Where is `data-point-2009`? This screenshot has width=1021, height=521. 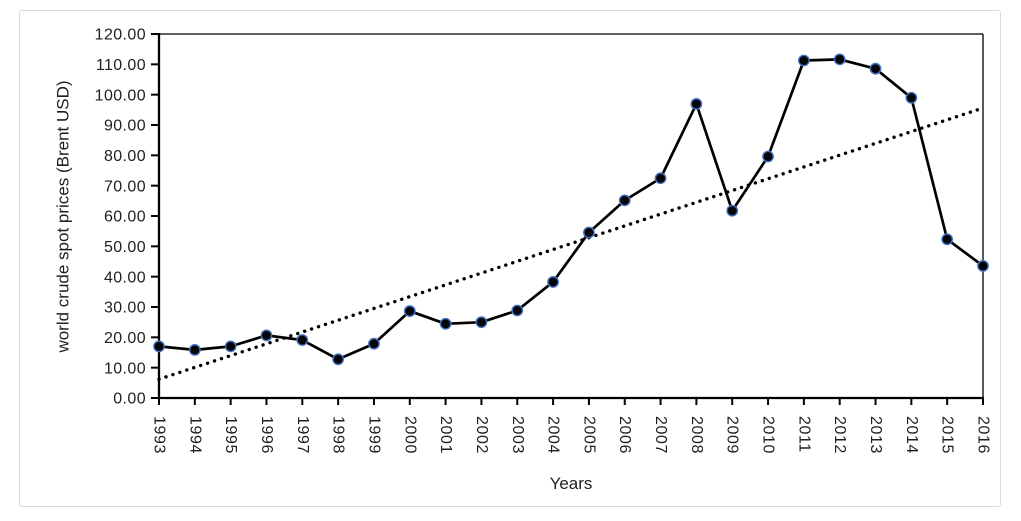
data-point-2009 is located at coordinates (732, 210).